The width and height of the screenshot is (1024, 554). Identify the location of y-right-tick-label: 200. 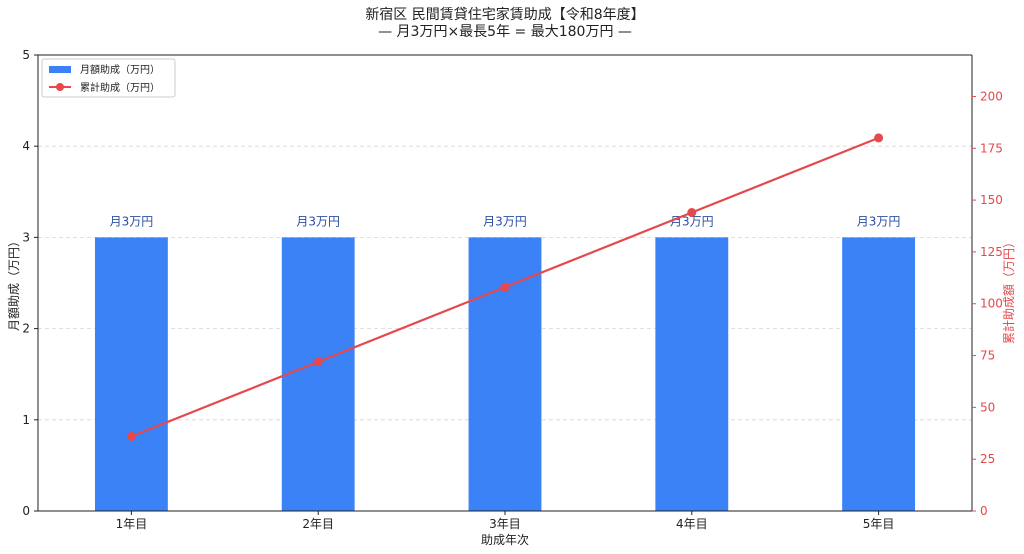
(991, 96).